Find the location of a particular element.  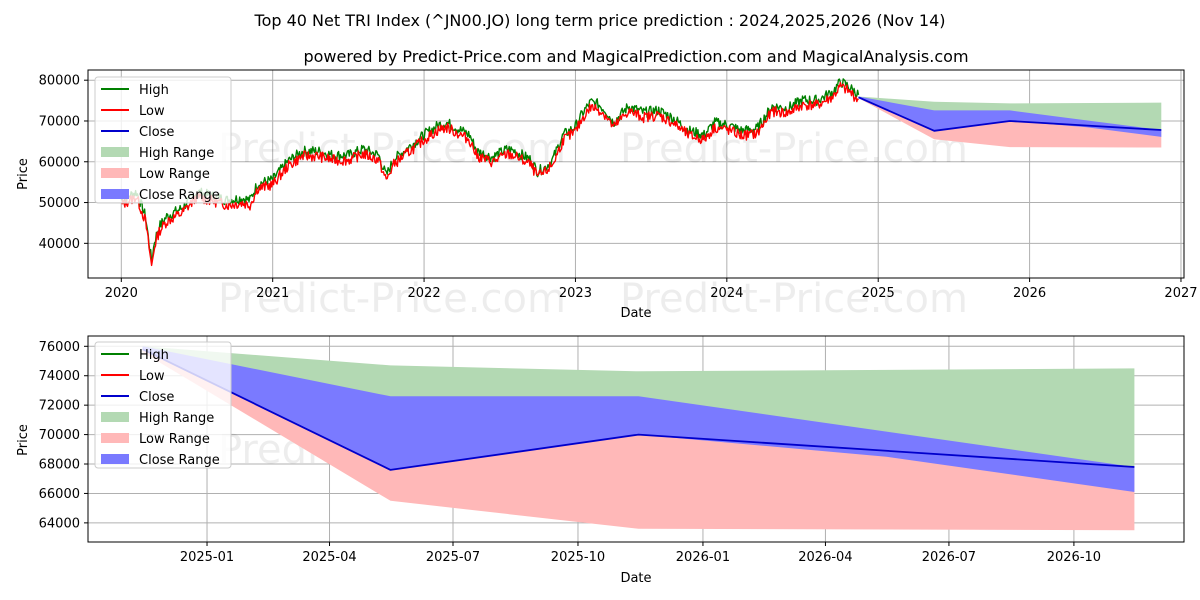

low-range-band is located at coordinates (1010, 122).